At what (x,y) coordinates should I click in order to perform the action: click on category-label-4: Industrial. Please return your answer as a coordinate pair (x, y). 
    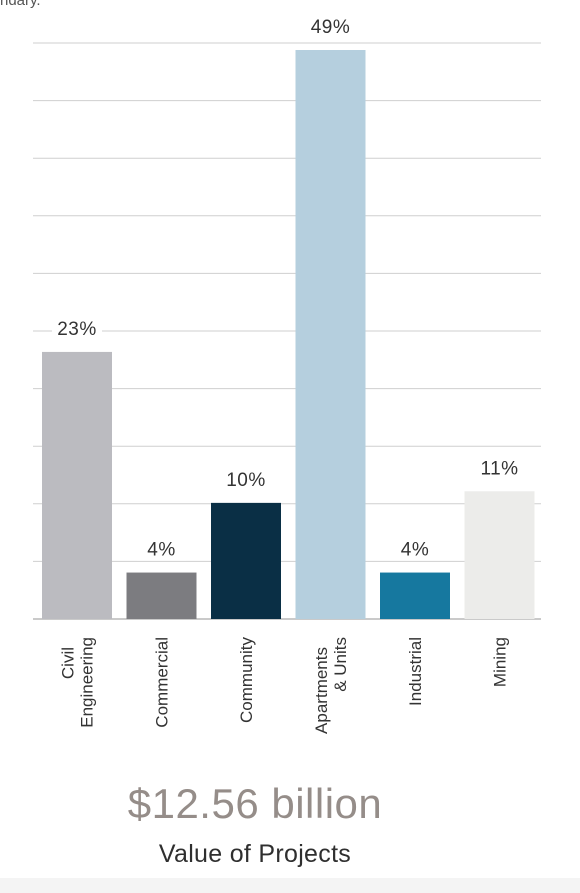
    Looking at the image, I should click on (415, 671).